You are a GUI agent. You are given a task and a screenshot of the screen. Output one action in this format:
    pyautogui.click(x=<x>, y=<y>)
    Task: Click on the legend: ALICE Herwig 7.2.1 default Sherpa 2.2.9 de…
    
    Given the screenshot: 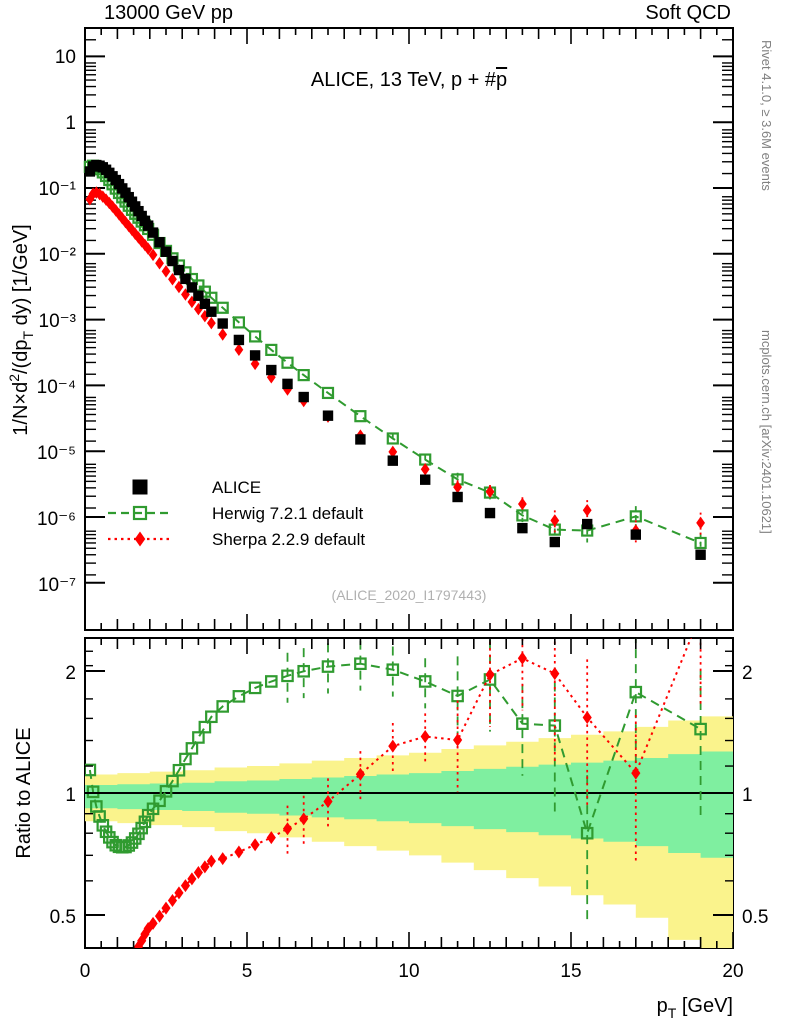 What is the action you would take?
    pyautogui.click(x=236, y=513)
    